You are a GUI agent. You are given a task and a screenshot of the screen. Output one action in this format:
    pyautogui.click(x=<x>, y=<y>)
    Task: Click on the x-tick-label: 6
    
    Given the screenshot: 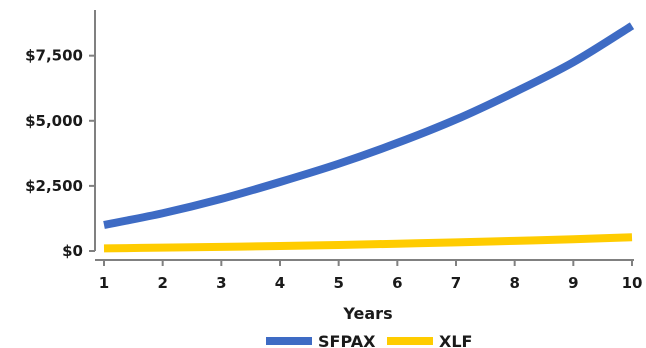 What is the action you would take?
    pyautogui.click(x=397, y=283)
    